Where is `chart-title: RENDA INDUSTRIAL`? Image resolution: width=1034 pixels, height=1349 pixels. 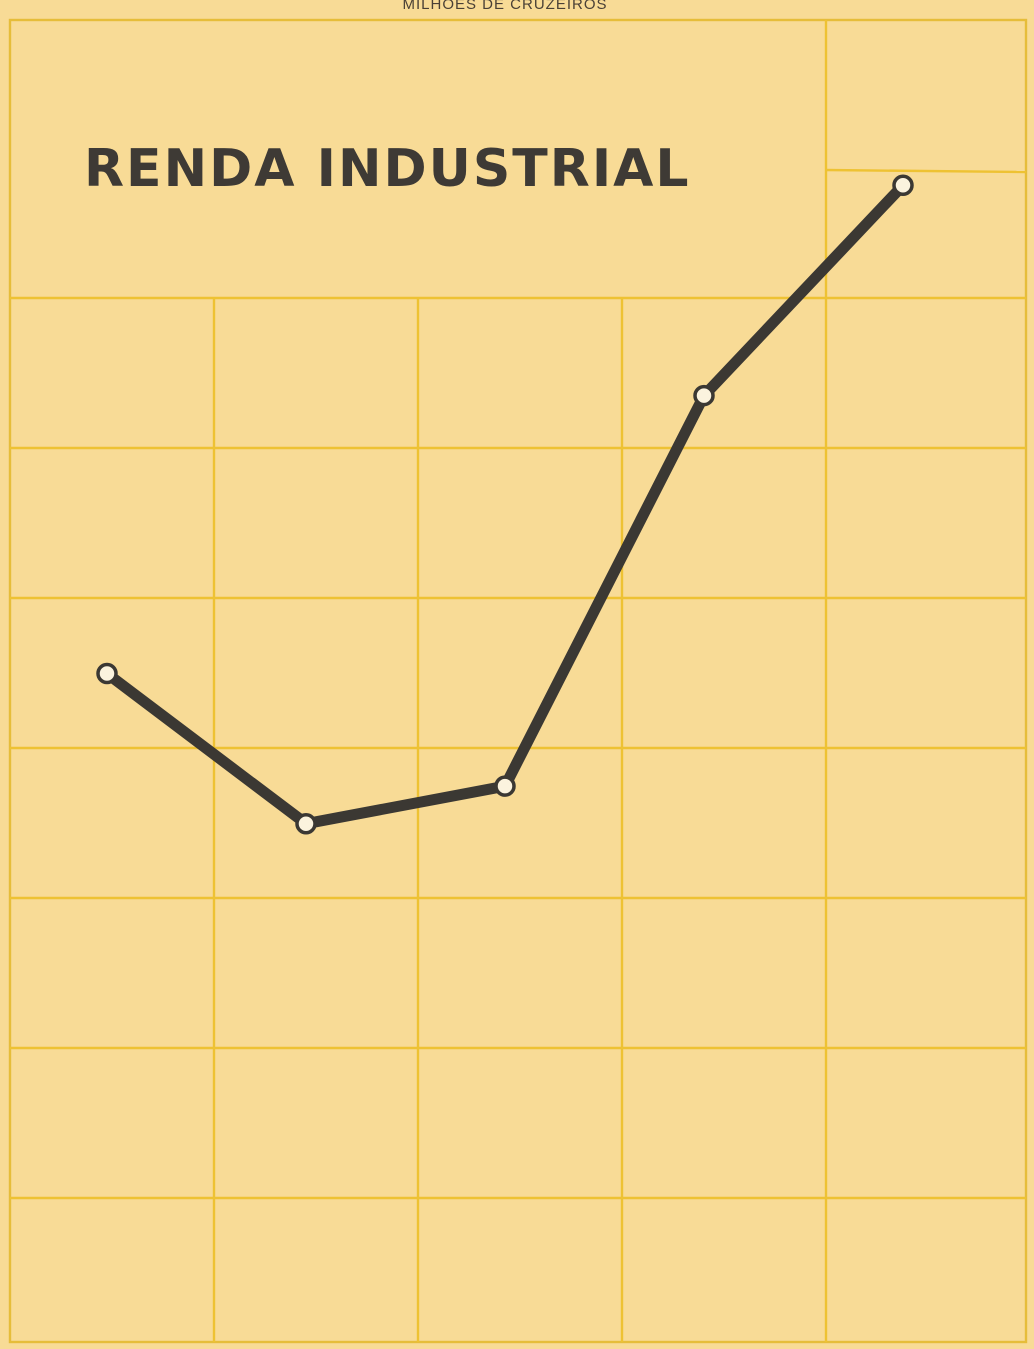 chart-title: RENDA INDUSTRIAL is located at coordinates (387, 169).